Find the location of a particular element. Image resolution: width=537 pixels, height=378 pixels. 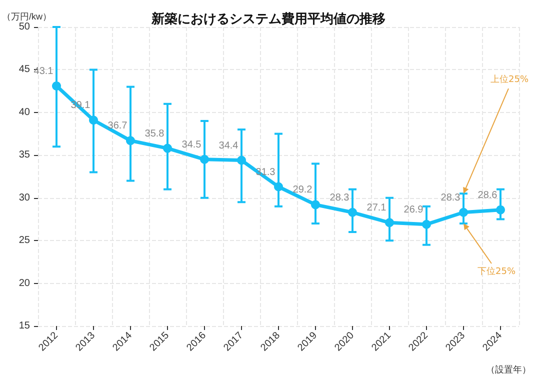

data-label: 43.1 is located at coordinates (44, 71).